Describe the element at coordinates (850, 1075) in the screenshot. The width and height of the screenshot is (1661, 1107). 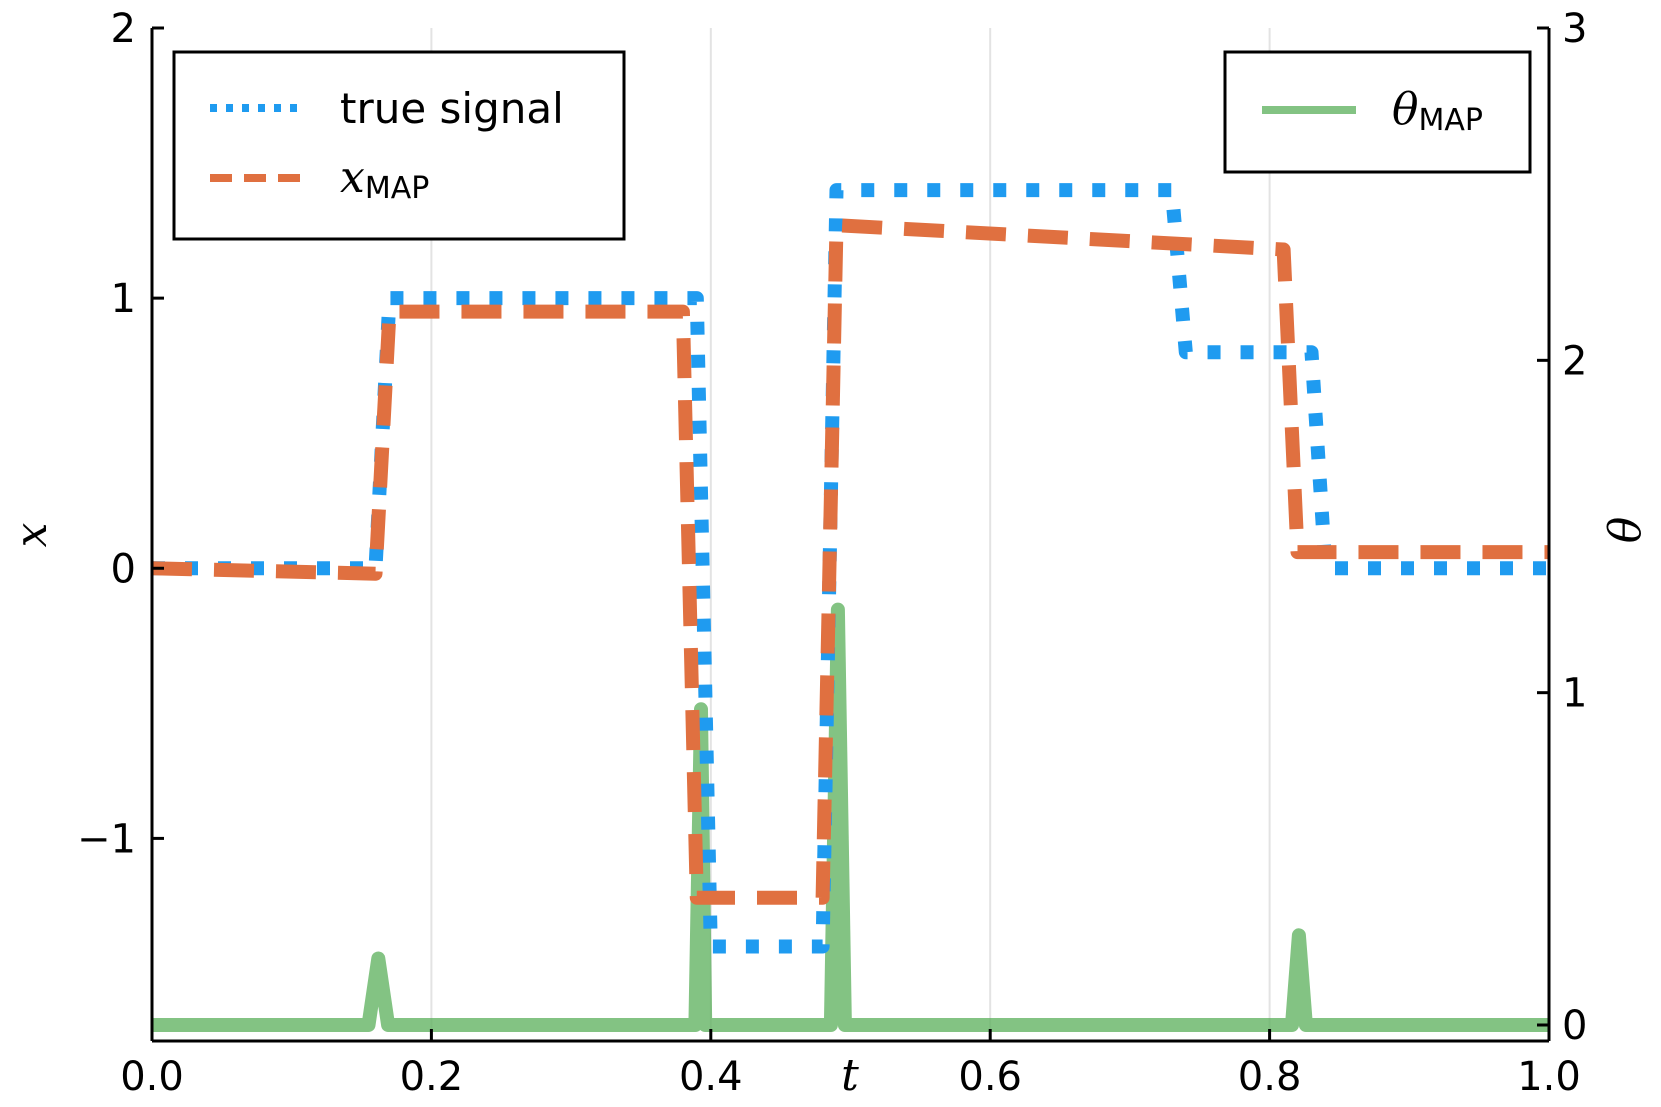
I see `x-axis-label: t` at that location.